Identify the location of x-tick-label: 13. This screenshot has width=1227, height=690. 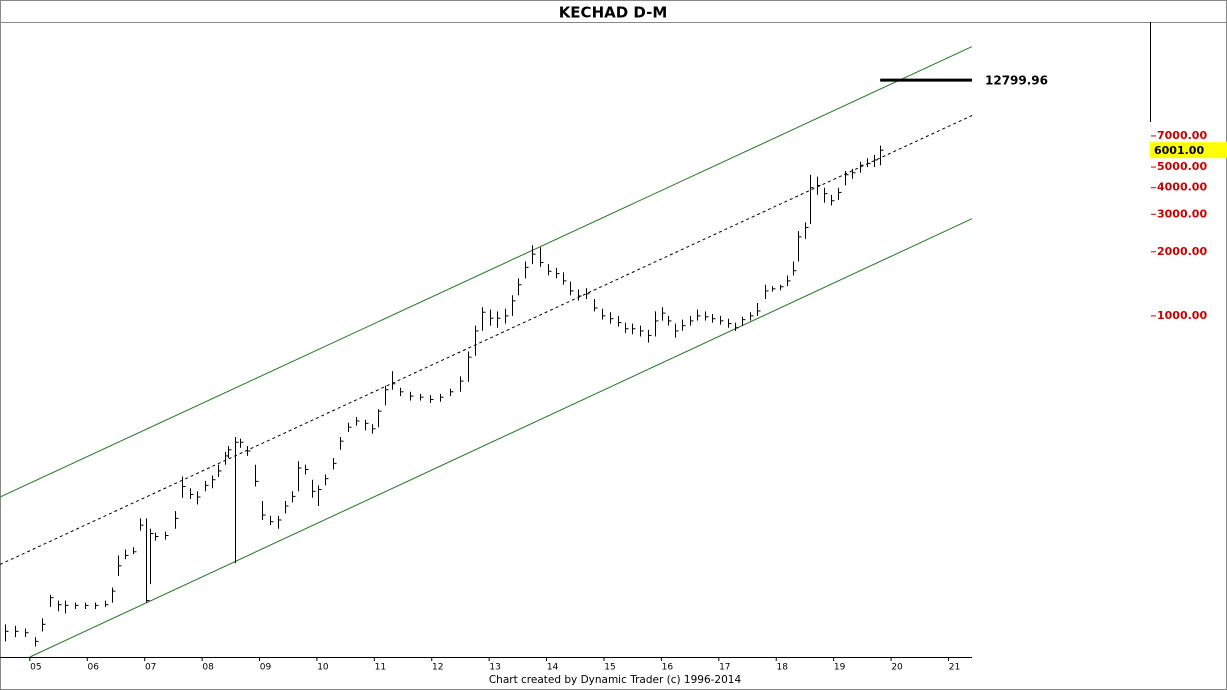
(494, 668).